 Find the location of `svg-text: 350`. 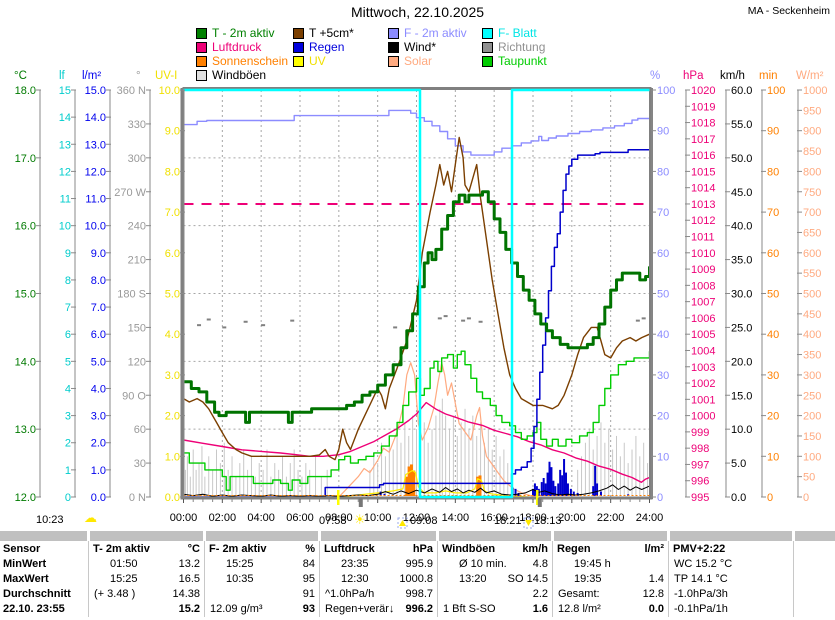

svg-text: 350 is located at coordinates (812, 356).